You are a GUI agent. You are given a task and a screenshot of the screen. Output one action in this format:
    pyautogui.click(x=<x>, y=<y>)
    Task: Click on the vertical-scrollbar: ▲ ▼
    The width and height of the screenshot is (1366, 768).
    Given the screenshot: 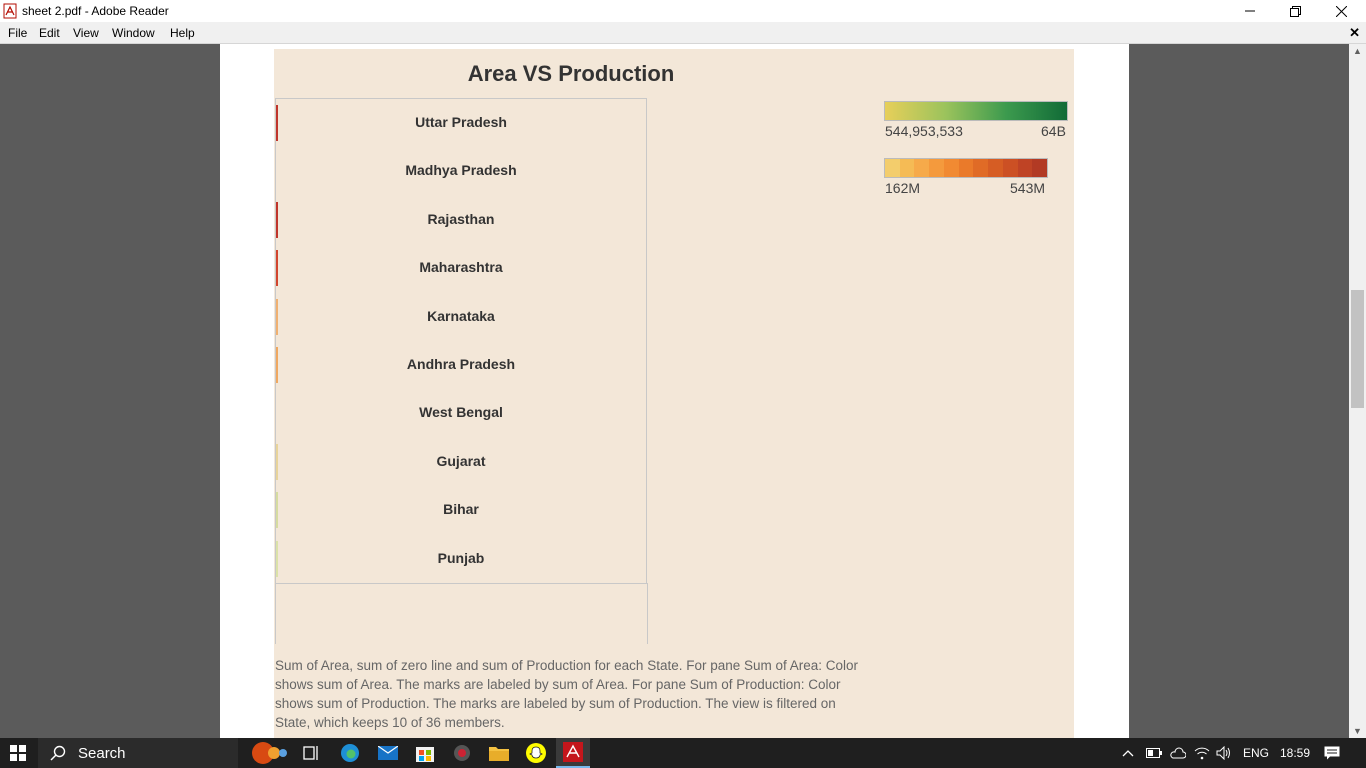 What is the action you would take?
    pyautogui.click(x=1357, y=391)
    